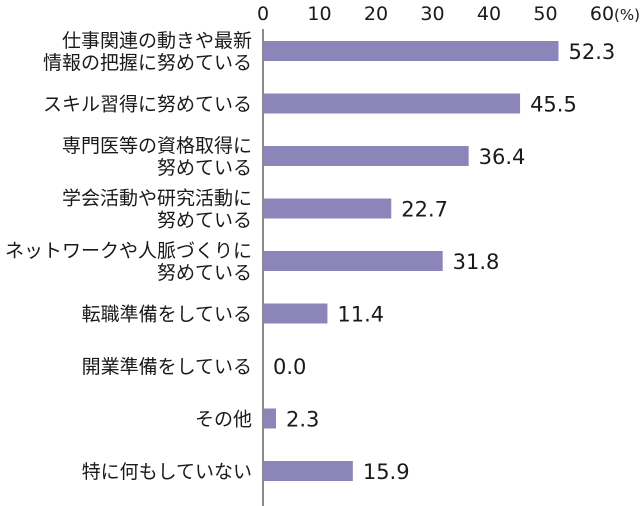 This screenshot has width=640, height=506. What do you see at coordinates (476, 262) in the screenshot?
I see `value-label: 31.8` at bounding box center [476, 262].